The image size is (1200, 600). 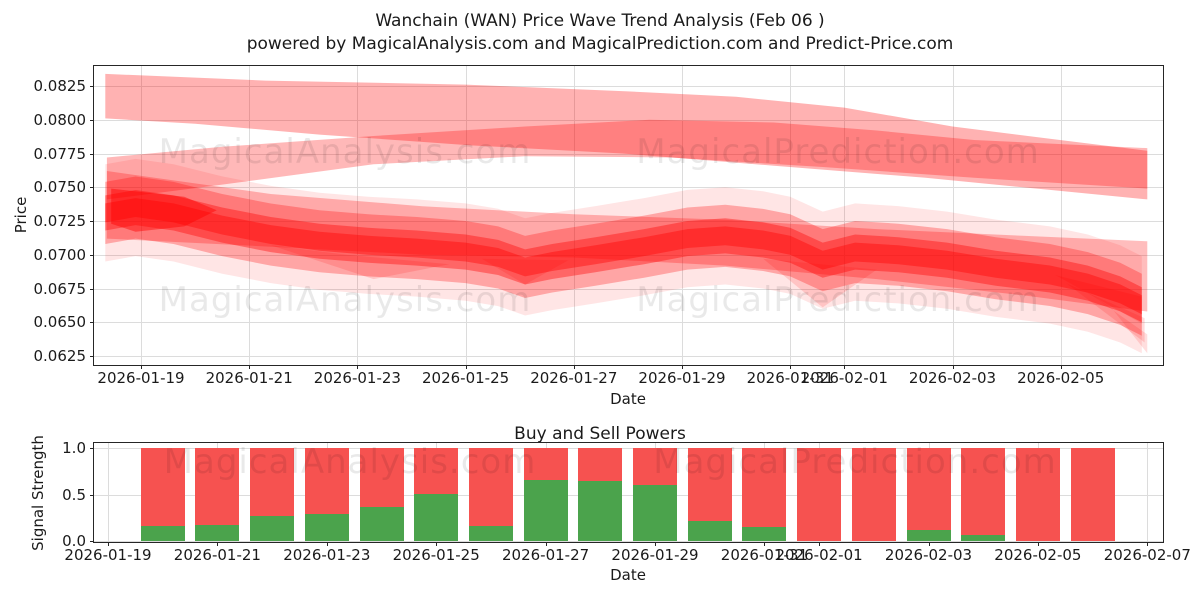 I want to click on y-tick-label: 0.0, so click(x=74, y=541).